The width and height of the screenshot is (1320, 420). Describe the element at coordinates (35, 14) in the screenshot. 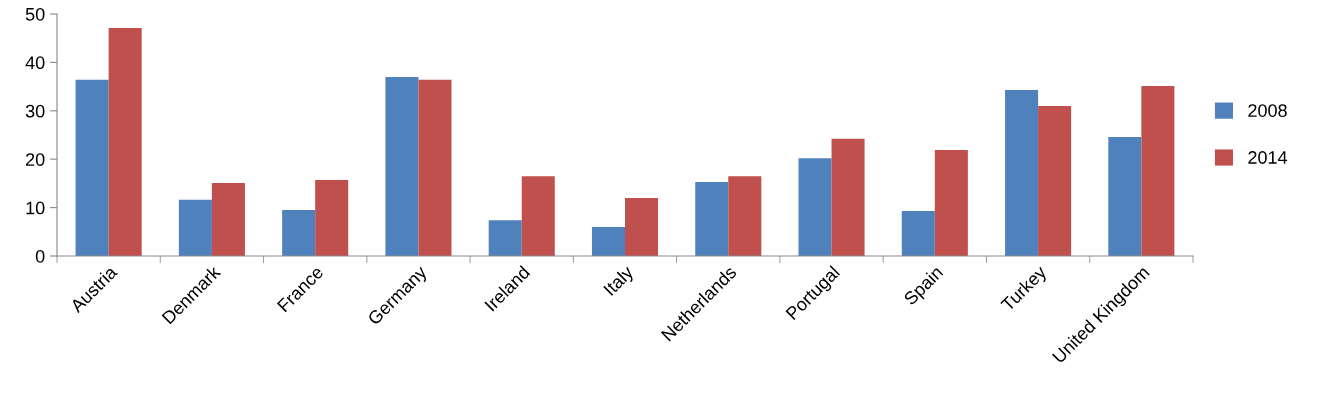

I see `y-tick-label: 50` at that location.